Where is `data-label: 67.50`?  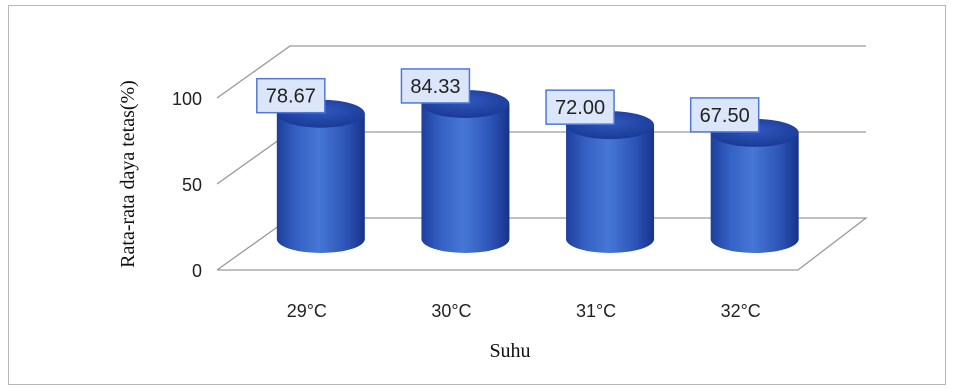 data-label: 67.50 is located at coordinates (725, 116).